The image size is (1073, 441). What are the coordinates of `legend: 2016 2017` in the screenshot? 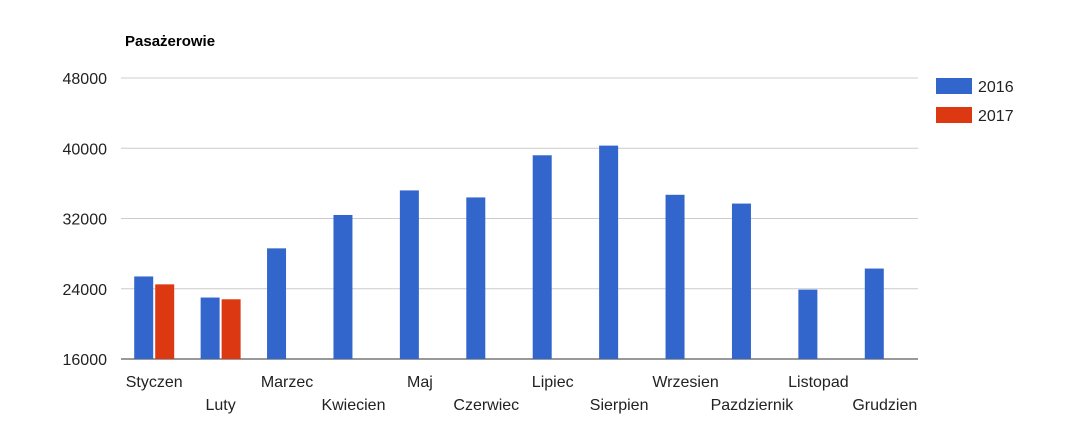 It's located at (975, 101).